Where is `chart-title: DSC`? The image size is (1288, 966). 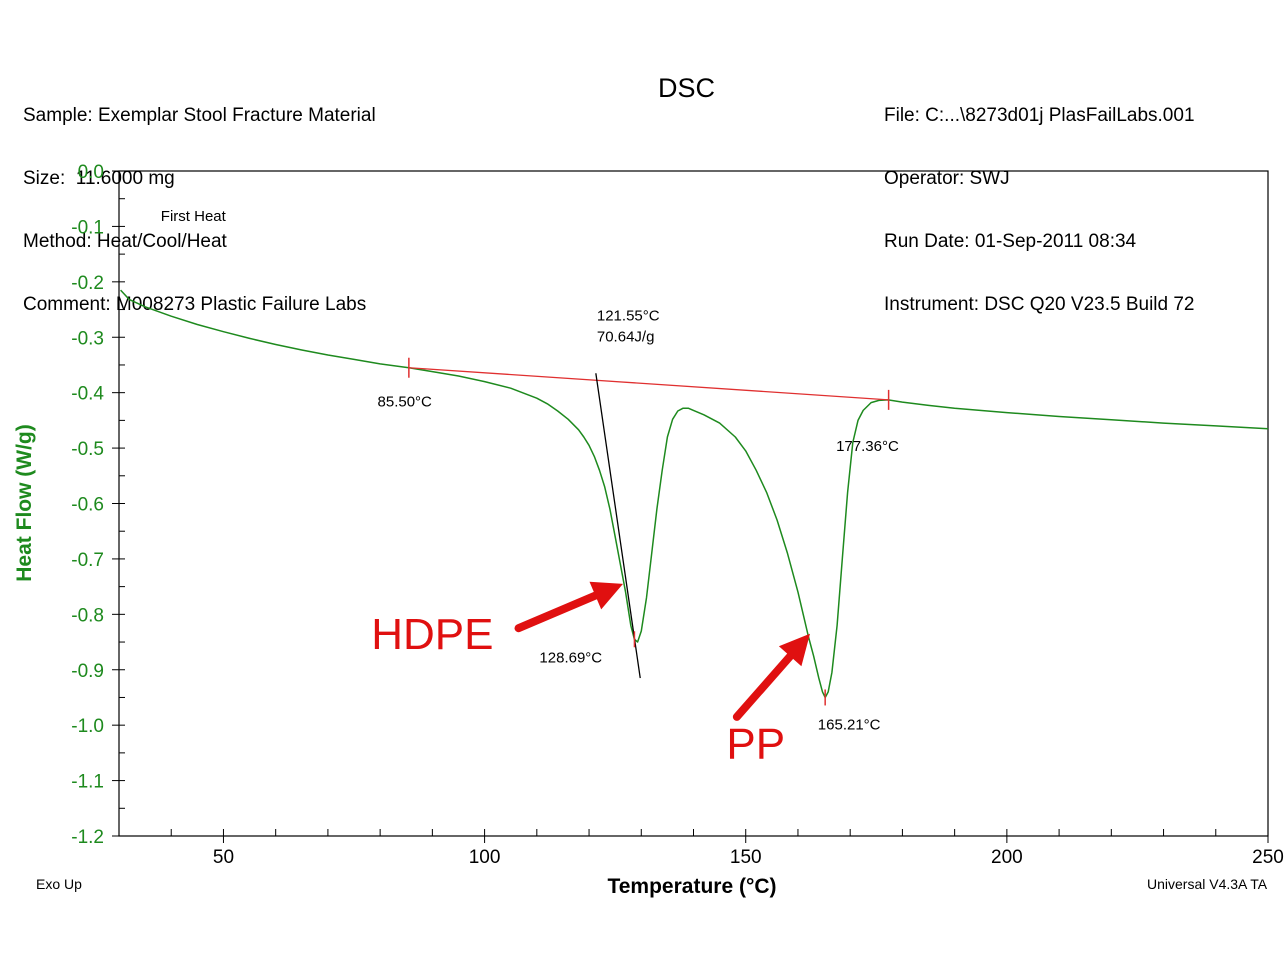
chart-title: DSC is located at coordinates (687, 88).